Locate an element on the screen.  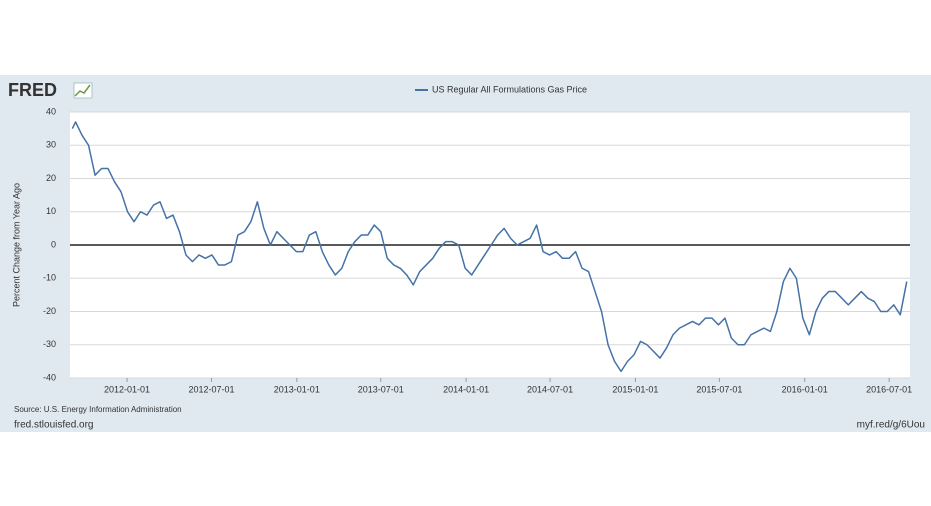
short-link: myf.red/g/6Uou is located at coordinates (891, 425).